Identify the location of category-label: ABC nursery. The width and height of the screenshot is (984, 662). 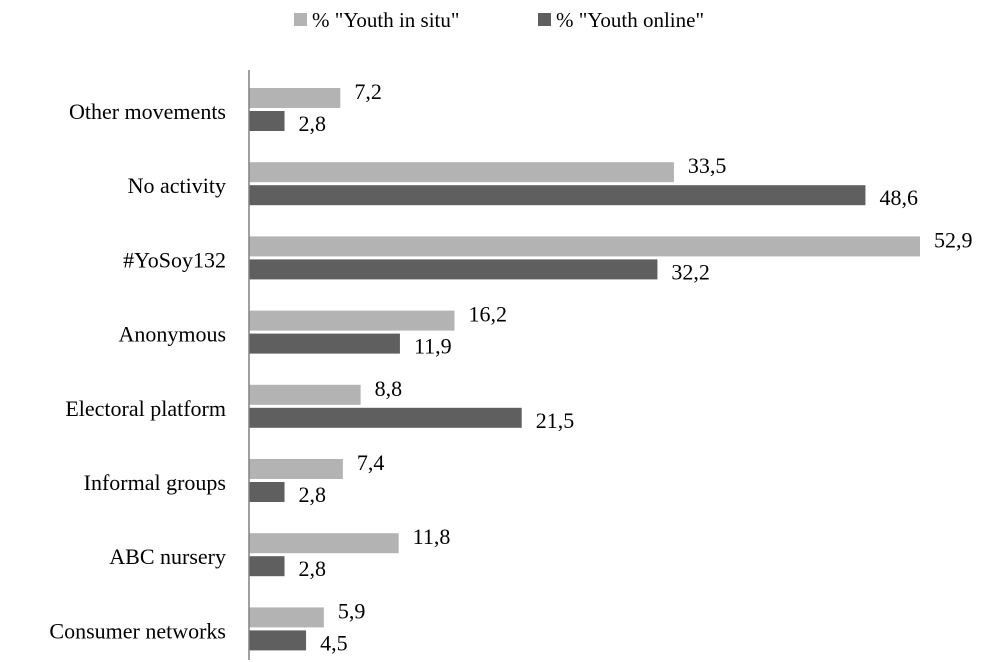
(167, 556).